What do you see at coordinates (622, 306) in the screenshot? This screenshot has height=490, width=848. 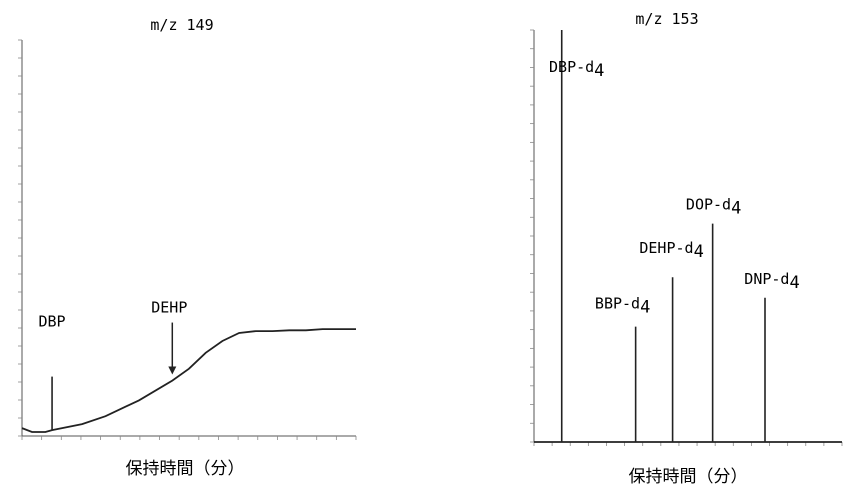 I see `peak-label: BBP-d4` at bounding box center [622, 306].